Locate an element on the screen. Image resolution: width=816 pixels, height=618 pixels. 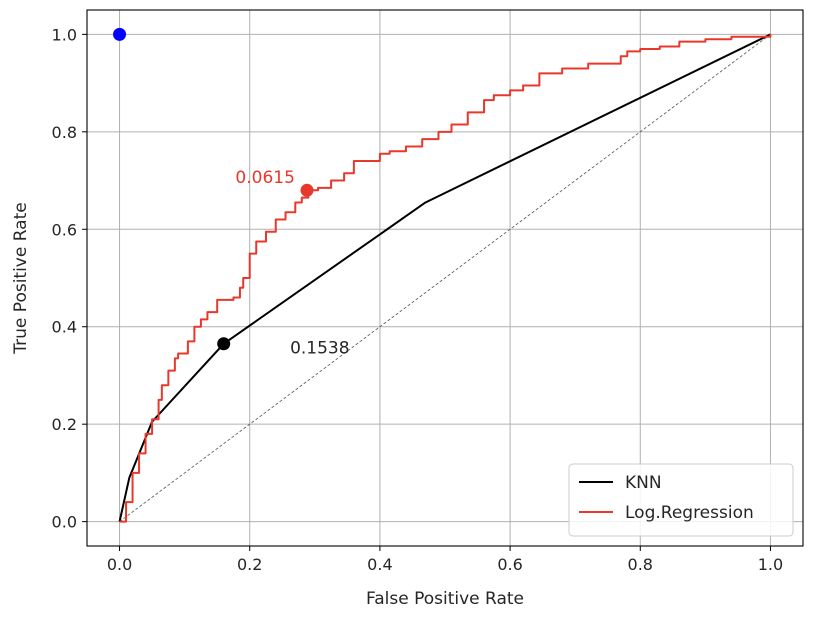
y-tick-label: 0.6 is located at coordinates (64, 229).